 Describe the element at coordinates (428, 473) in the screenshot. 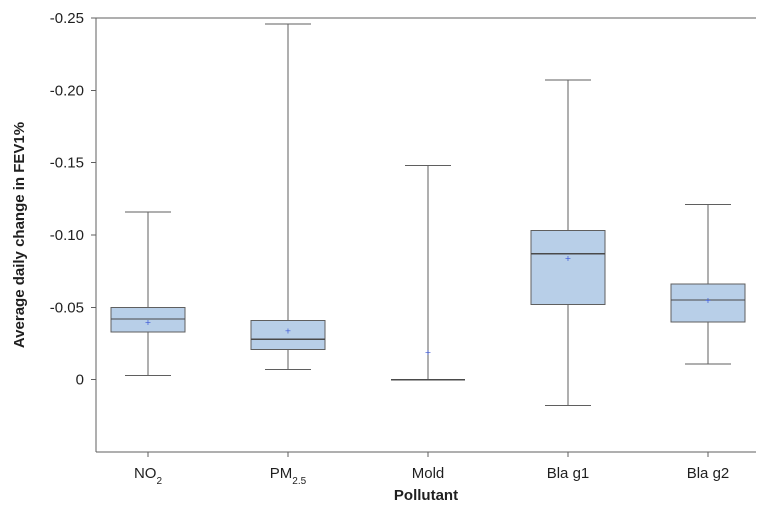

I see `x-tick-label: Mold` at that location.